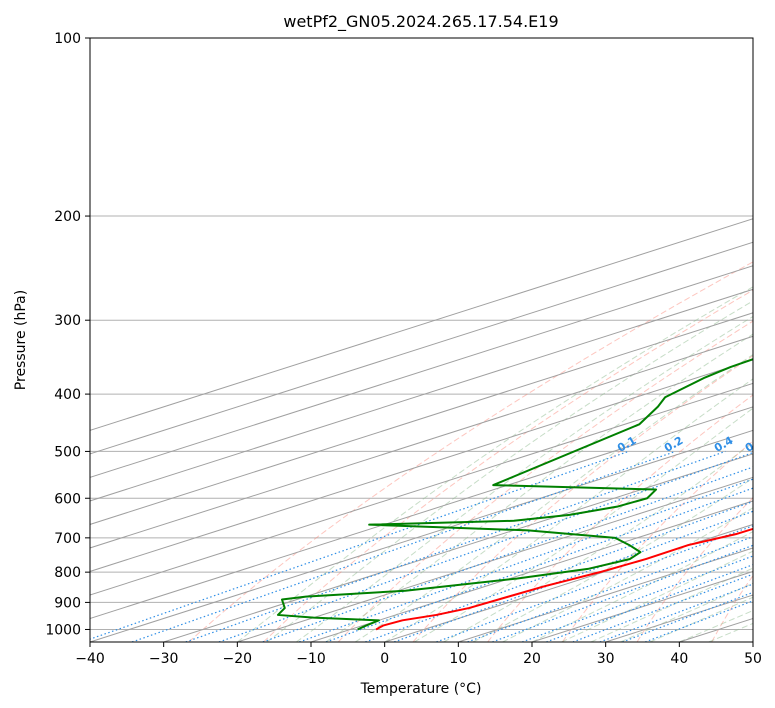  I want to click on y-tick-label: 800, so click(67, 573).